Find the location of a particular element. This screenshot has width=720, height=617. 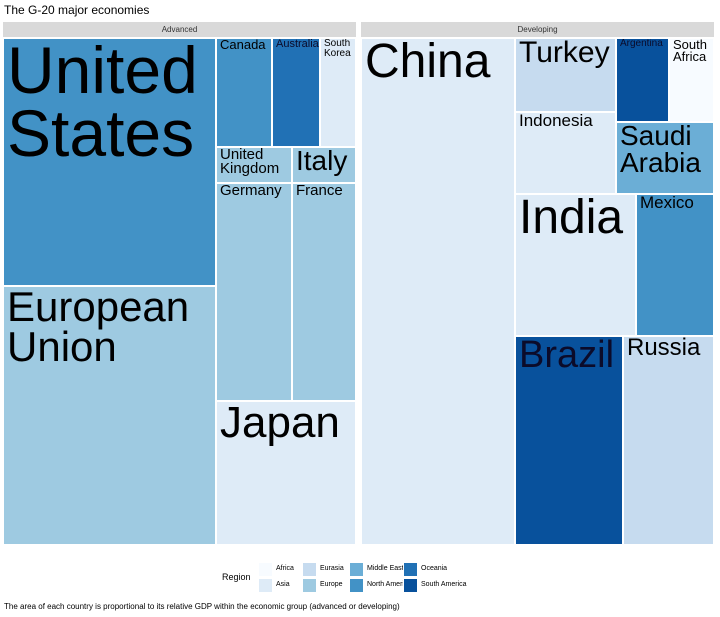

legend-label: Europe is located at coordinates (331, 584).